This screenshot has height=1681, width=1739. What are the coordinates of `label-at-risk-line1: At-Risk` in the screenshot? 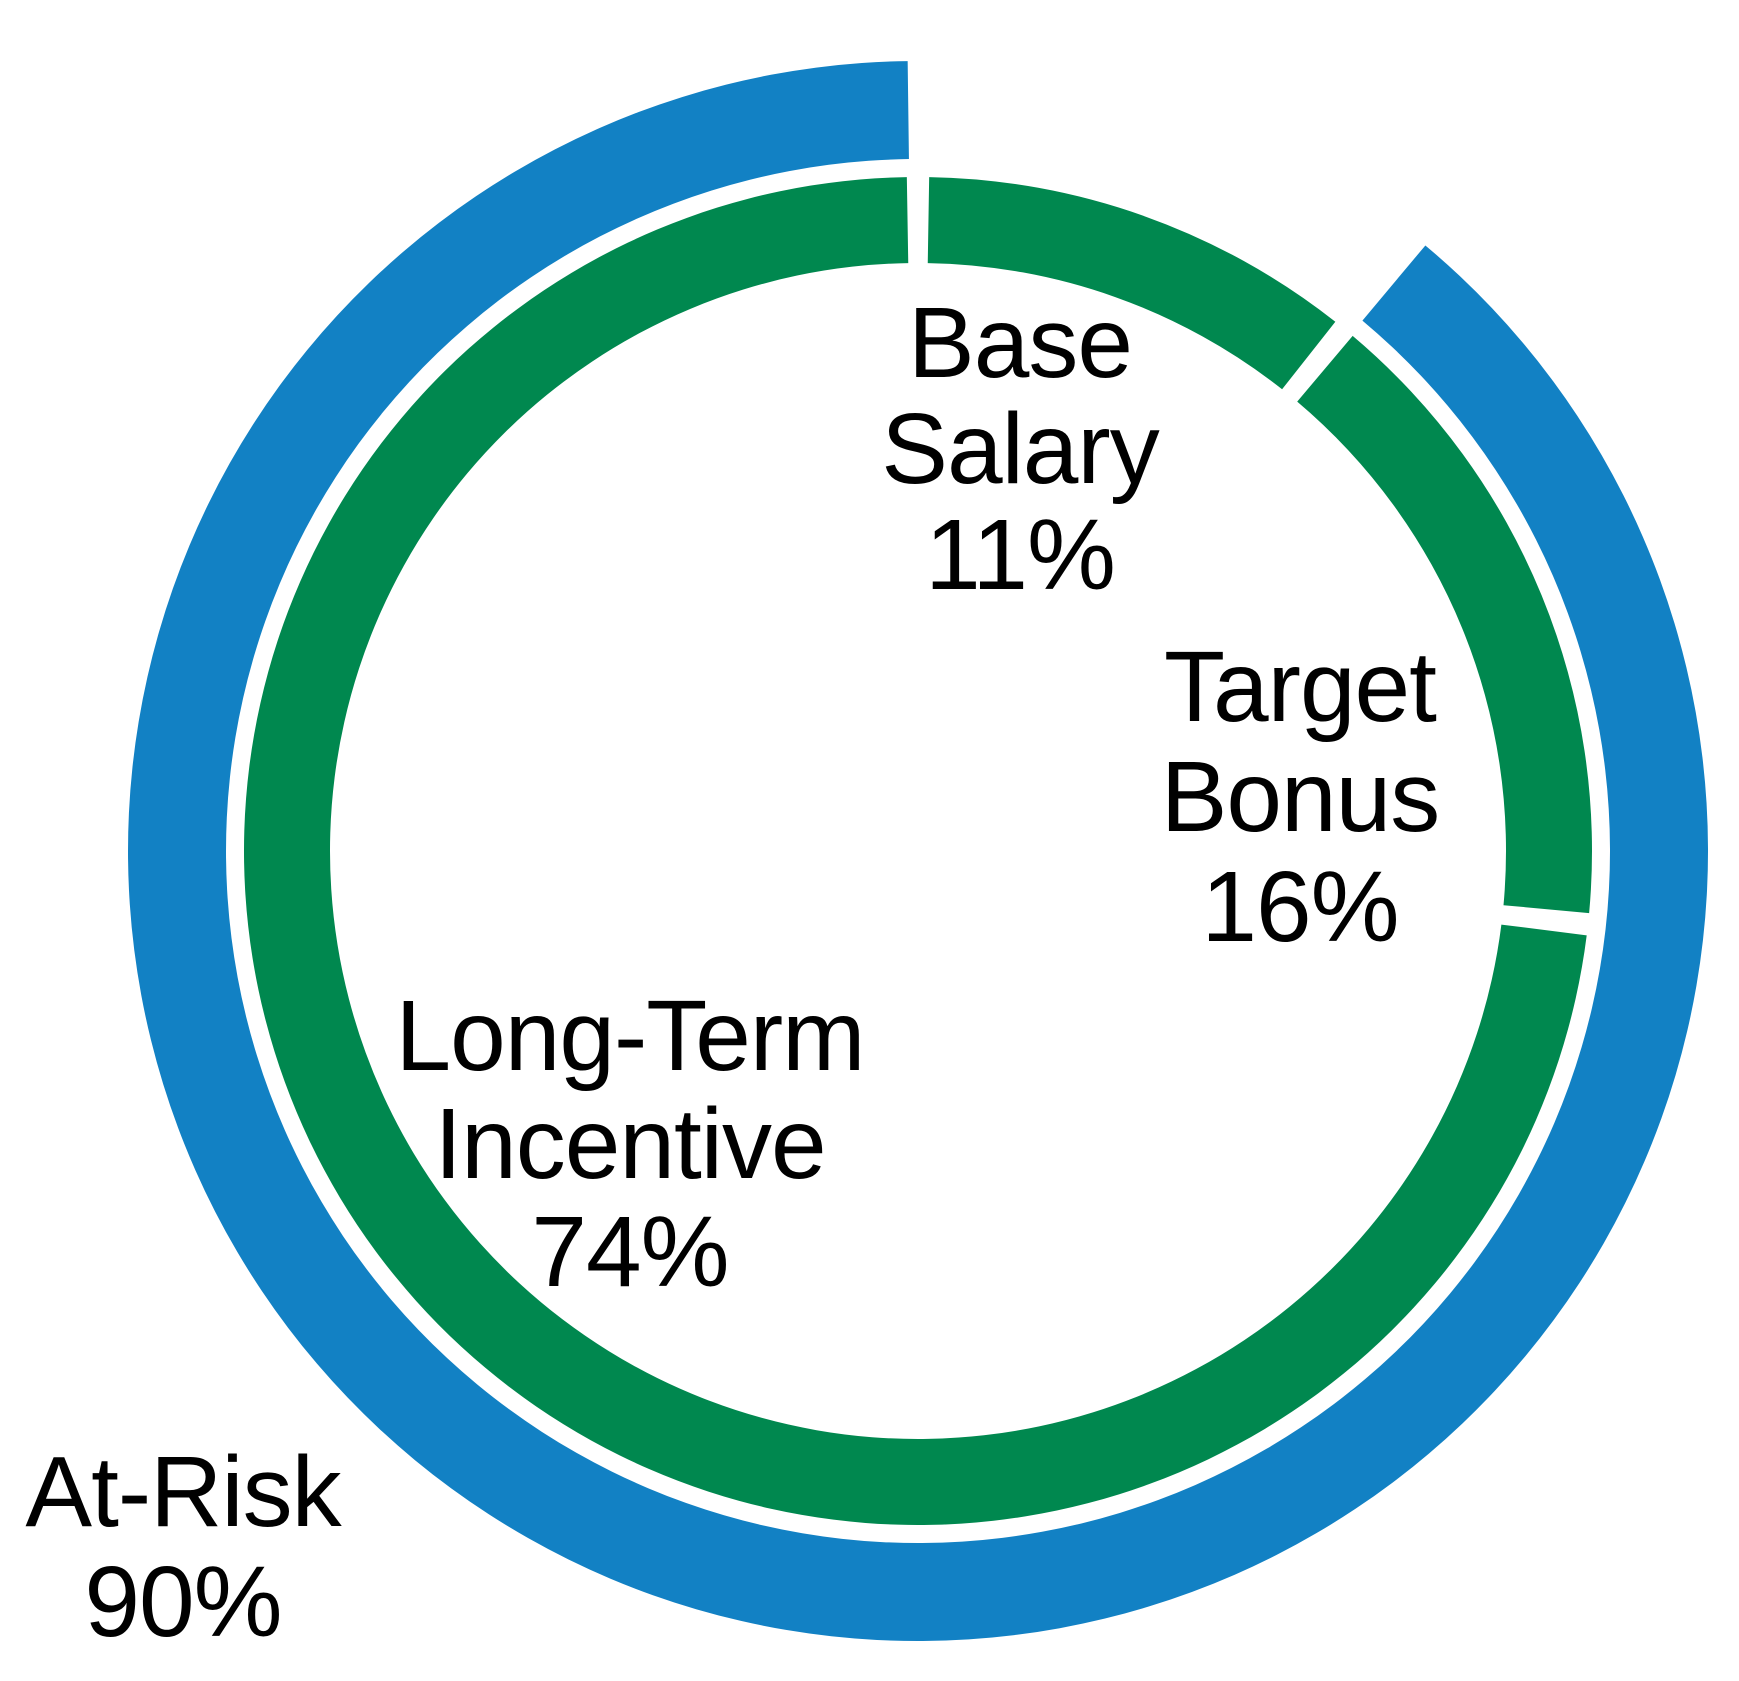 It's located at (183, 1492).